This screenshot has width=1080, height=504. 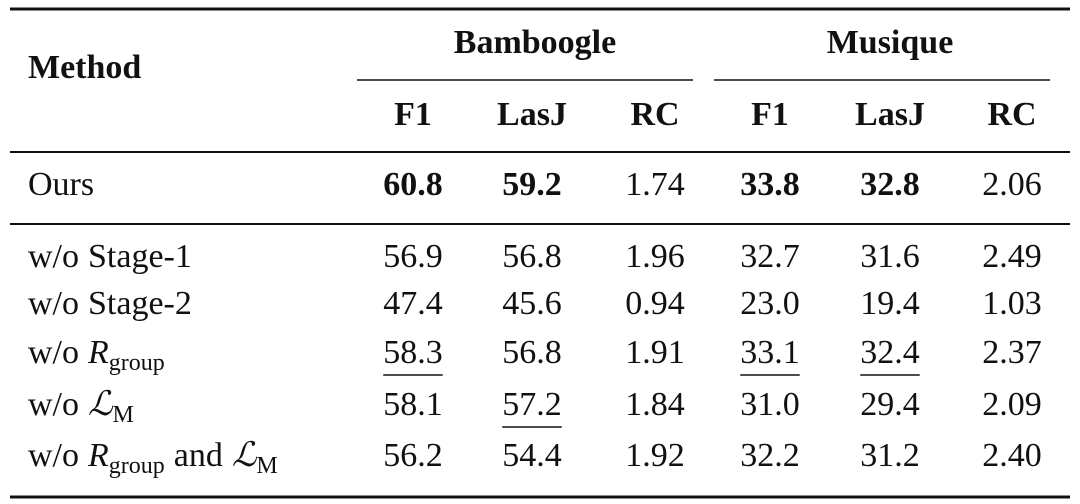 What do you see at coordinates (1012, 352) in the screenshot?
I see `cell-value: 2.37` at bounding box center [1012, 352].